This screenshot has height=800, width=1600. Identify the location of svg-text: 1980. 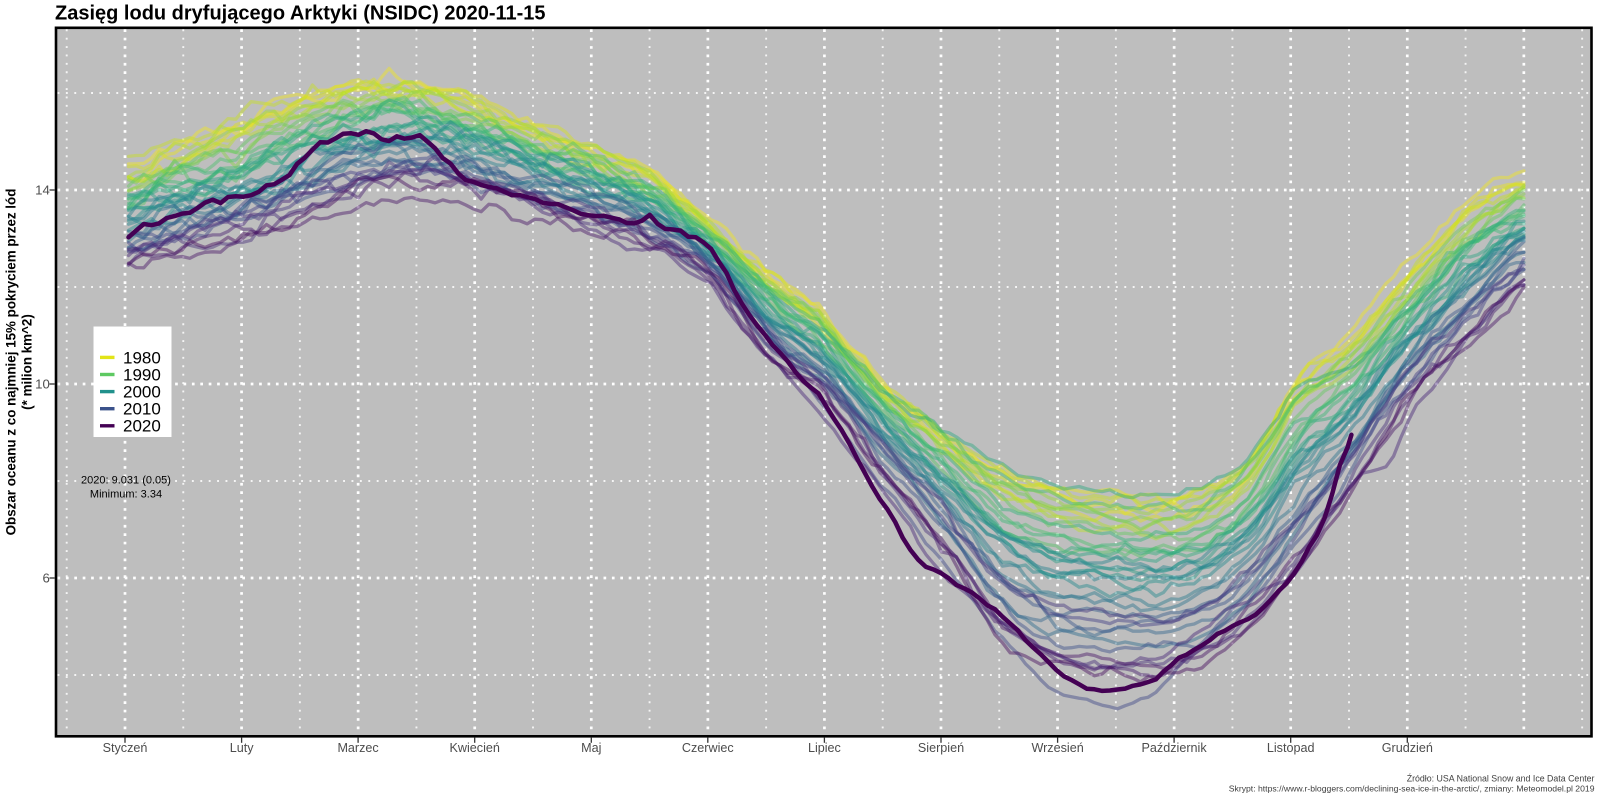
(142, 357).